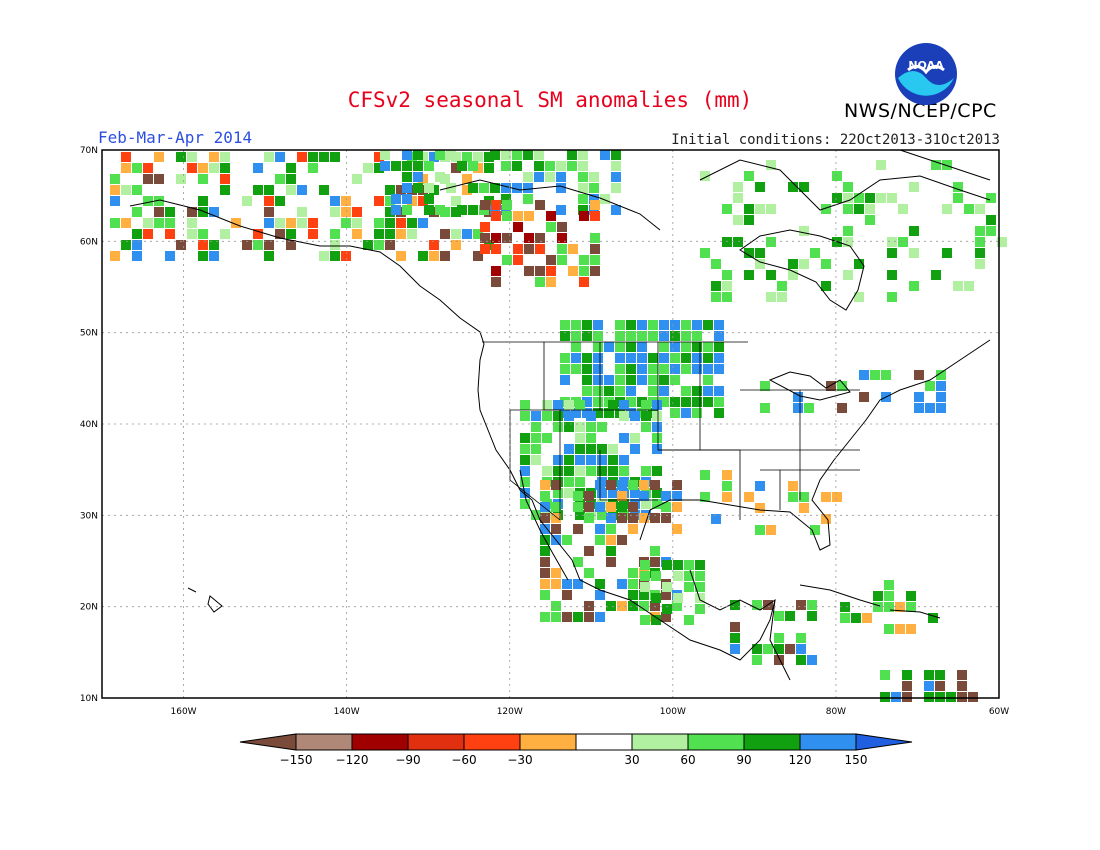 This screenshot has height=850, width=1100. Describe the element at coordinates (673, 712) in the screenshot. I see `lon-label: 100W` at that location.